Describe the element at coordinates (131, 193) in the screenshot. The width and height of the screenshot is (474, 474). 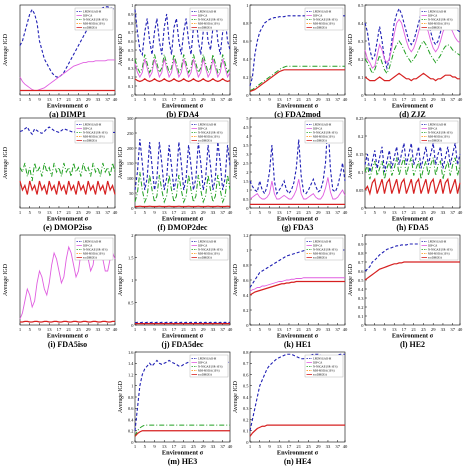
I see `y-tick-label: 50` at that location.